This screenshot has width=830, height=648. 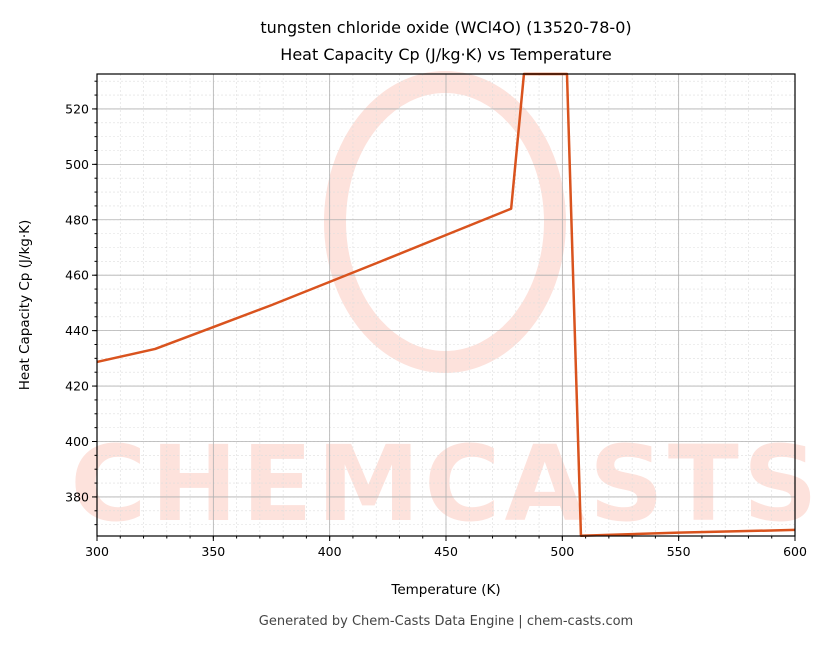 I want to click on x-tick-label: 450, so click(x=446, y=551).